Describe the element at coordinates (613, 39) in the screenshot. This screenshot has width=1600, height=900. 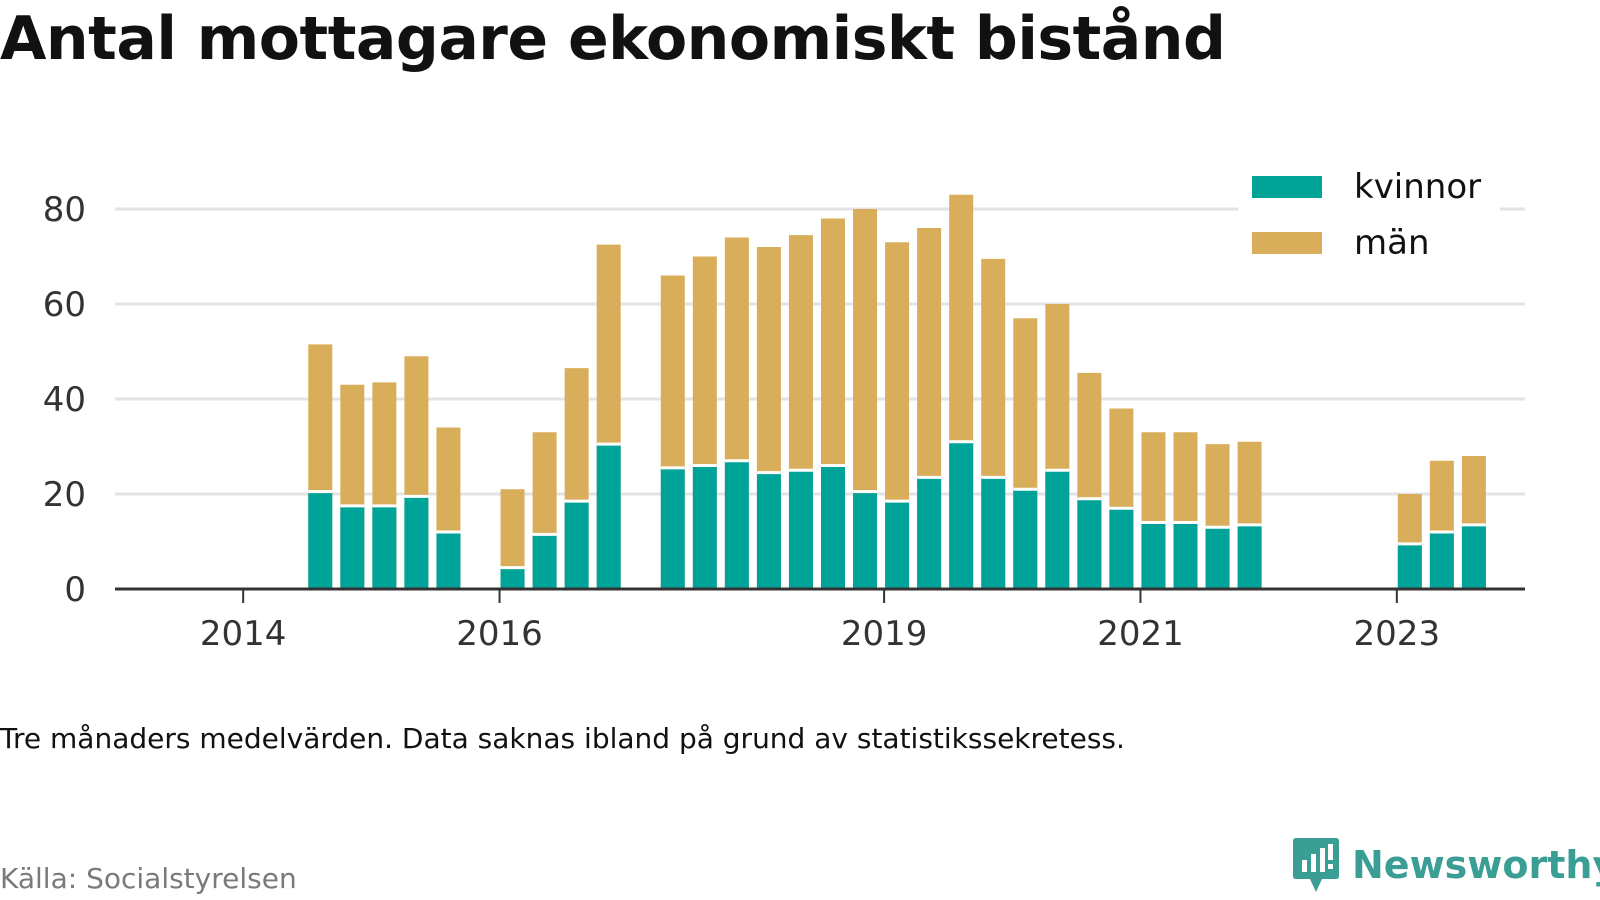
I see `chart-title: Antal mottagare ekonomiskt bistånd` at that location.